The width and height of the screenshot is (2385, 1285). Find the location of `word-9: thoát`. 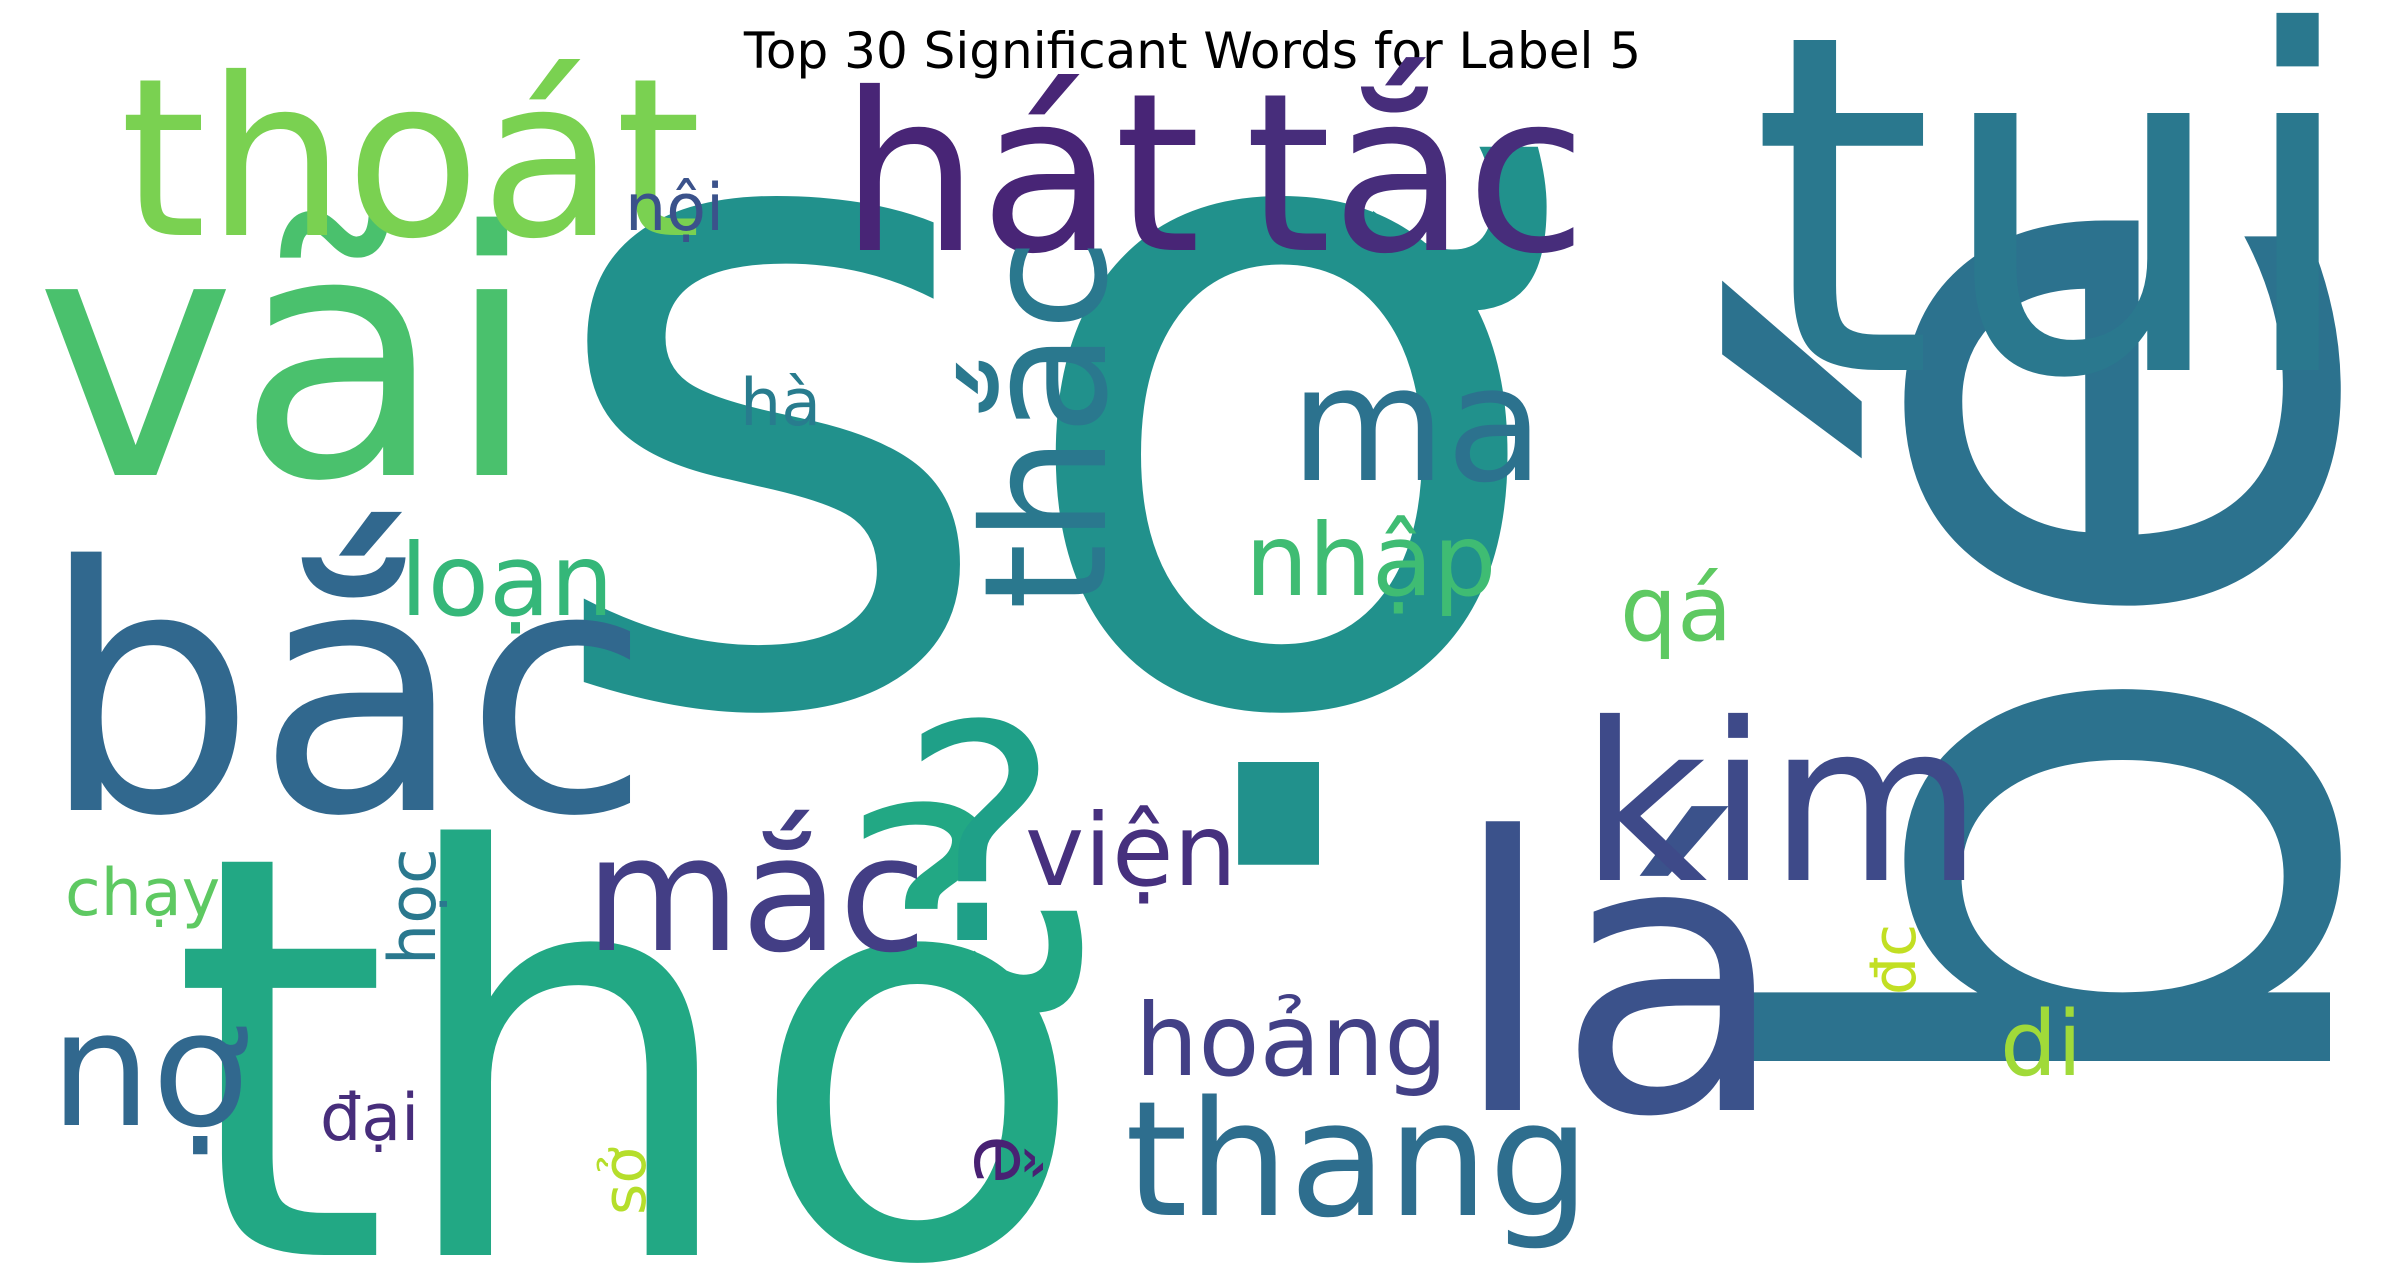

word-9: thoát is located at coordinates (410, 159).